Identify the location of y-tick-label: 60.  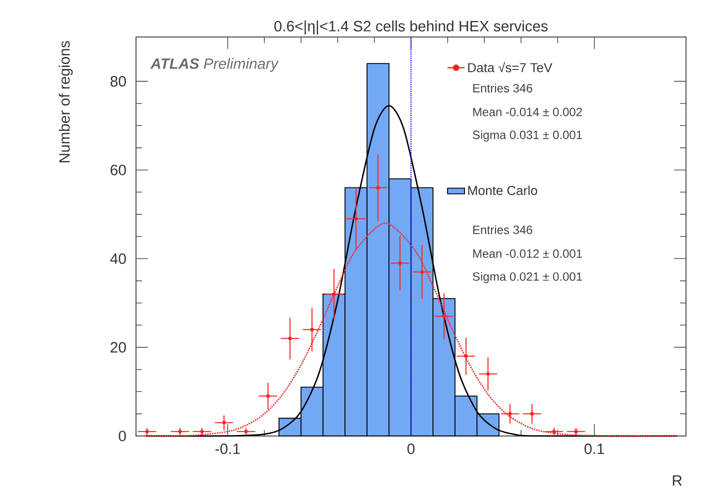
(118, 170).